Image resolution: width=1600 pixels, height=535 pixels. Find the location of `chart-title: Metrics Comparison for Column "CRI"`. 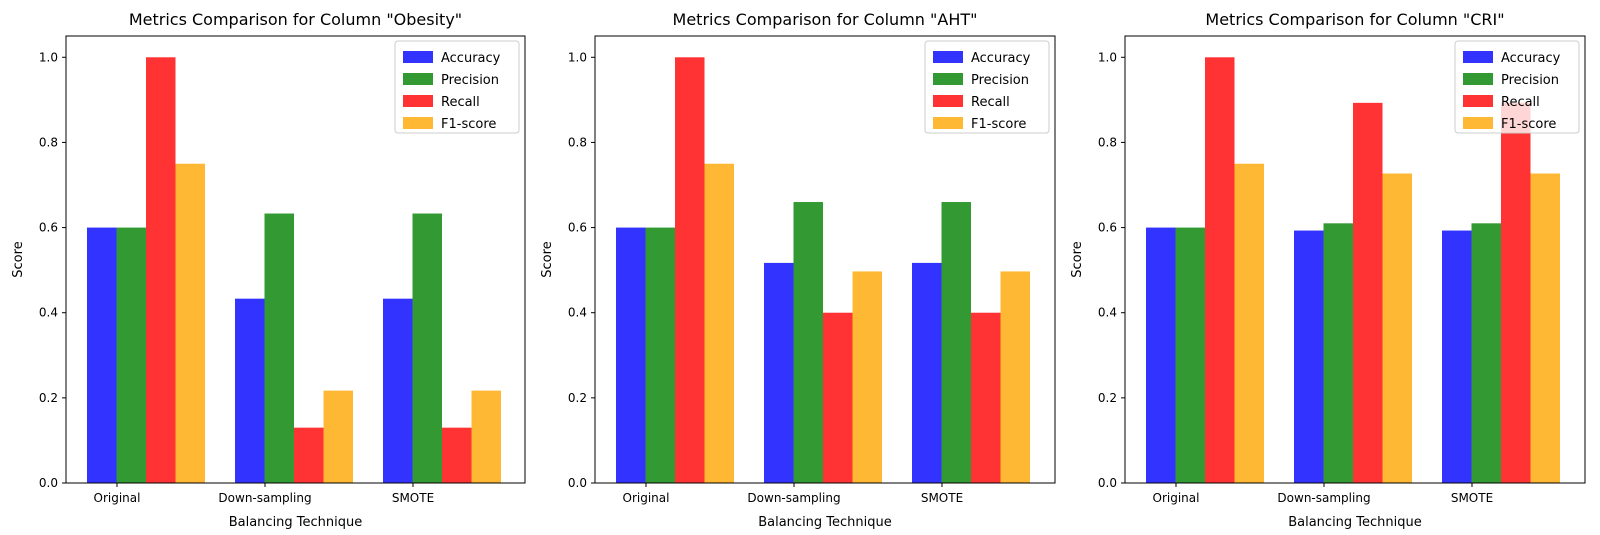

chart-title: Metrics Comparison for Column "CRI" is located at coordinates (1354, 19).